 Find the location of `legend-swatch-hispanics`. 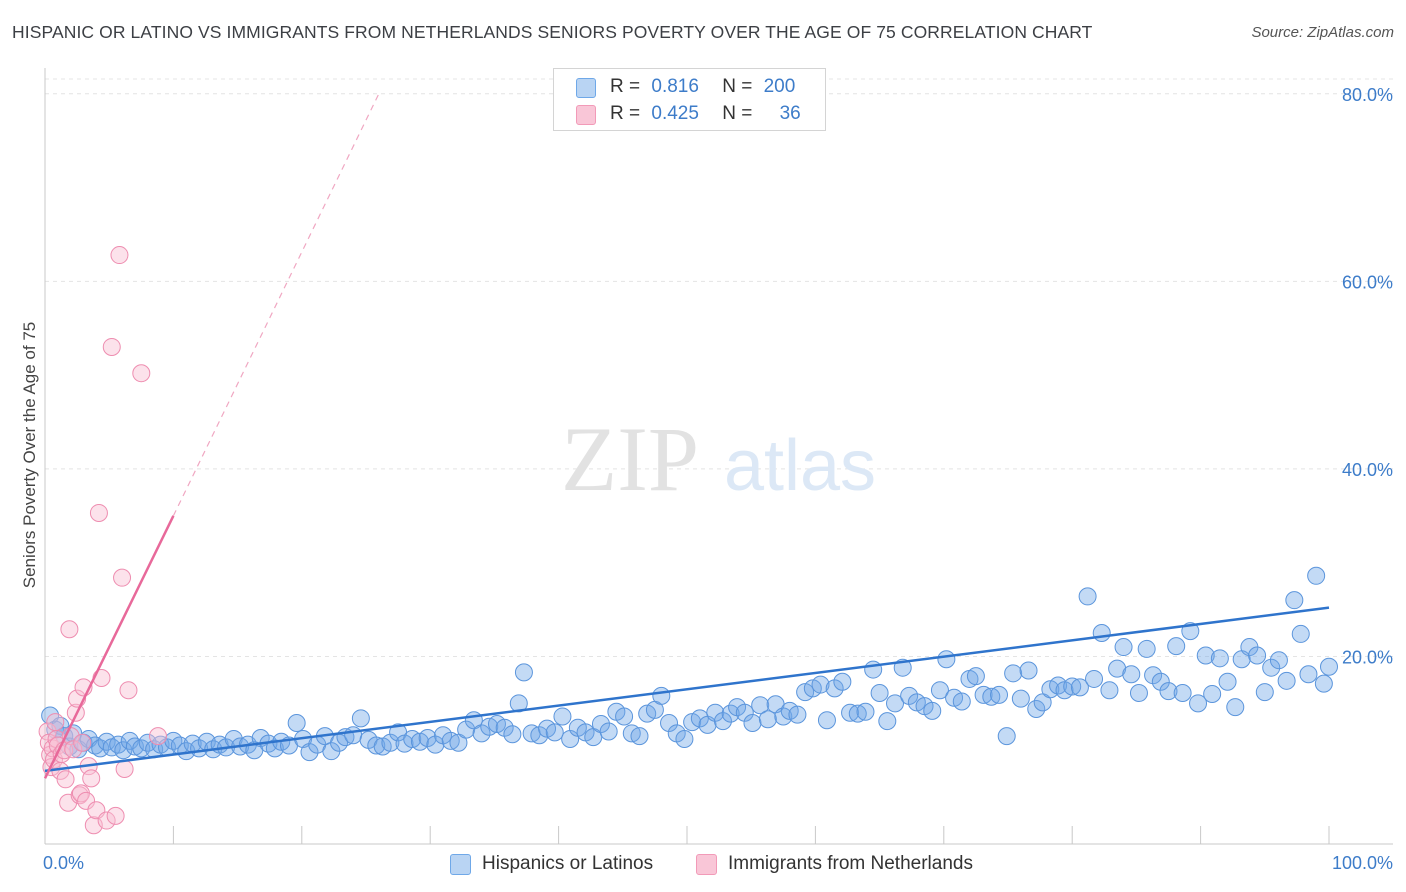

legend-swatch-hispanics is located at coordinates (586, 88).